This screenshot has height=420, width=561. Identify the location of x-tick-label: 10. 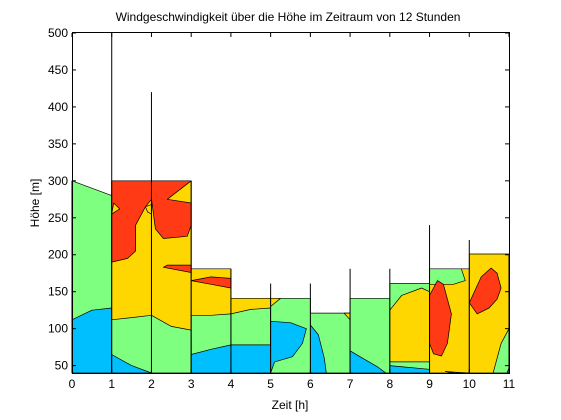
(470, 384).